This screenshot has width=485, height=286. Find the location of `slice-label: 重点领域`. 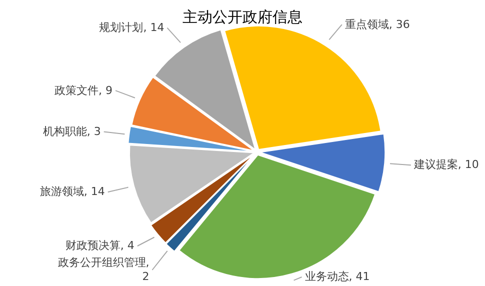

slice-label: 重点领域 is located at coordinates (366, 24).